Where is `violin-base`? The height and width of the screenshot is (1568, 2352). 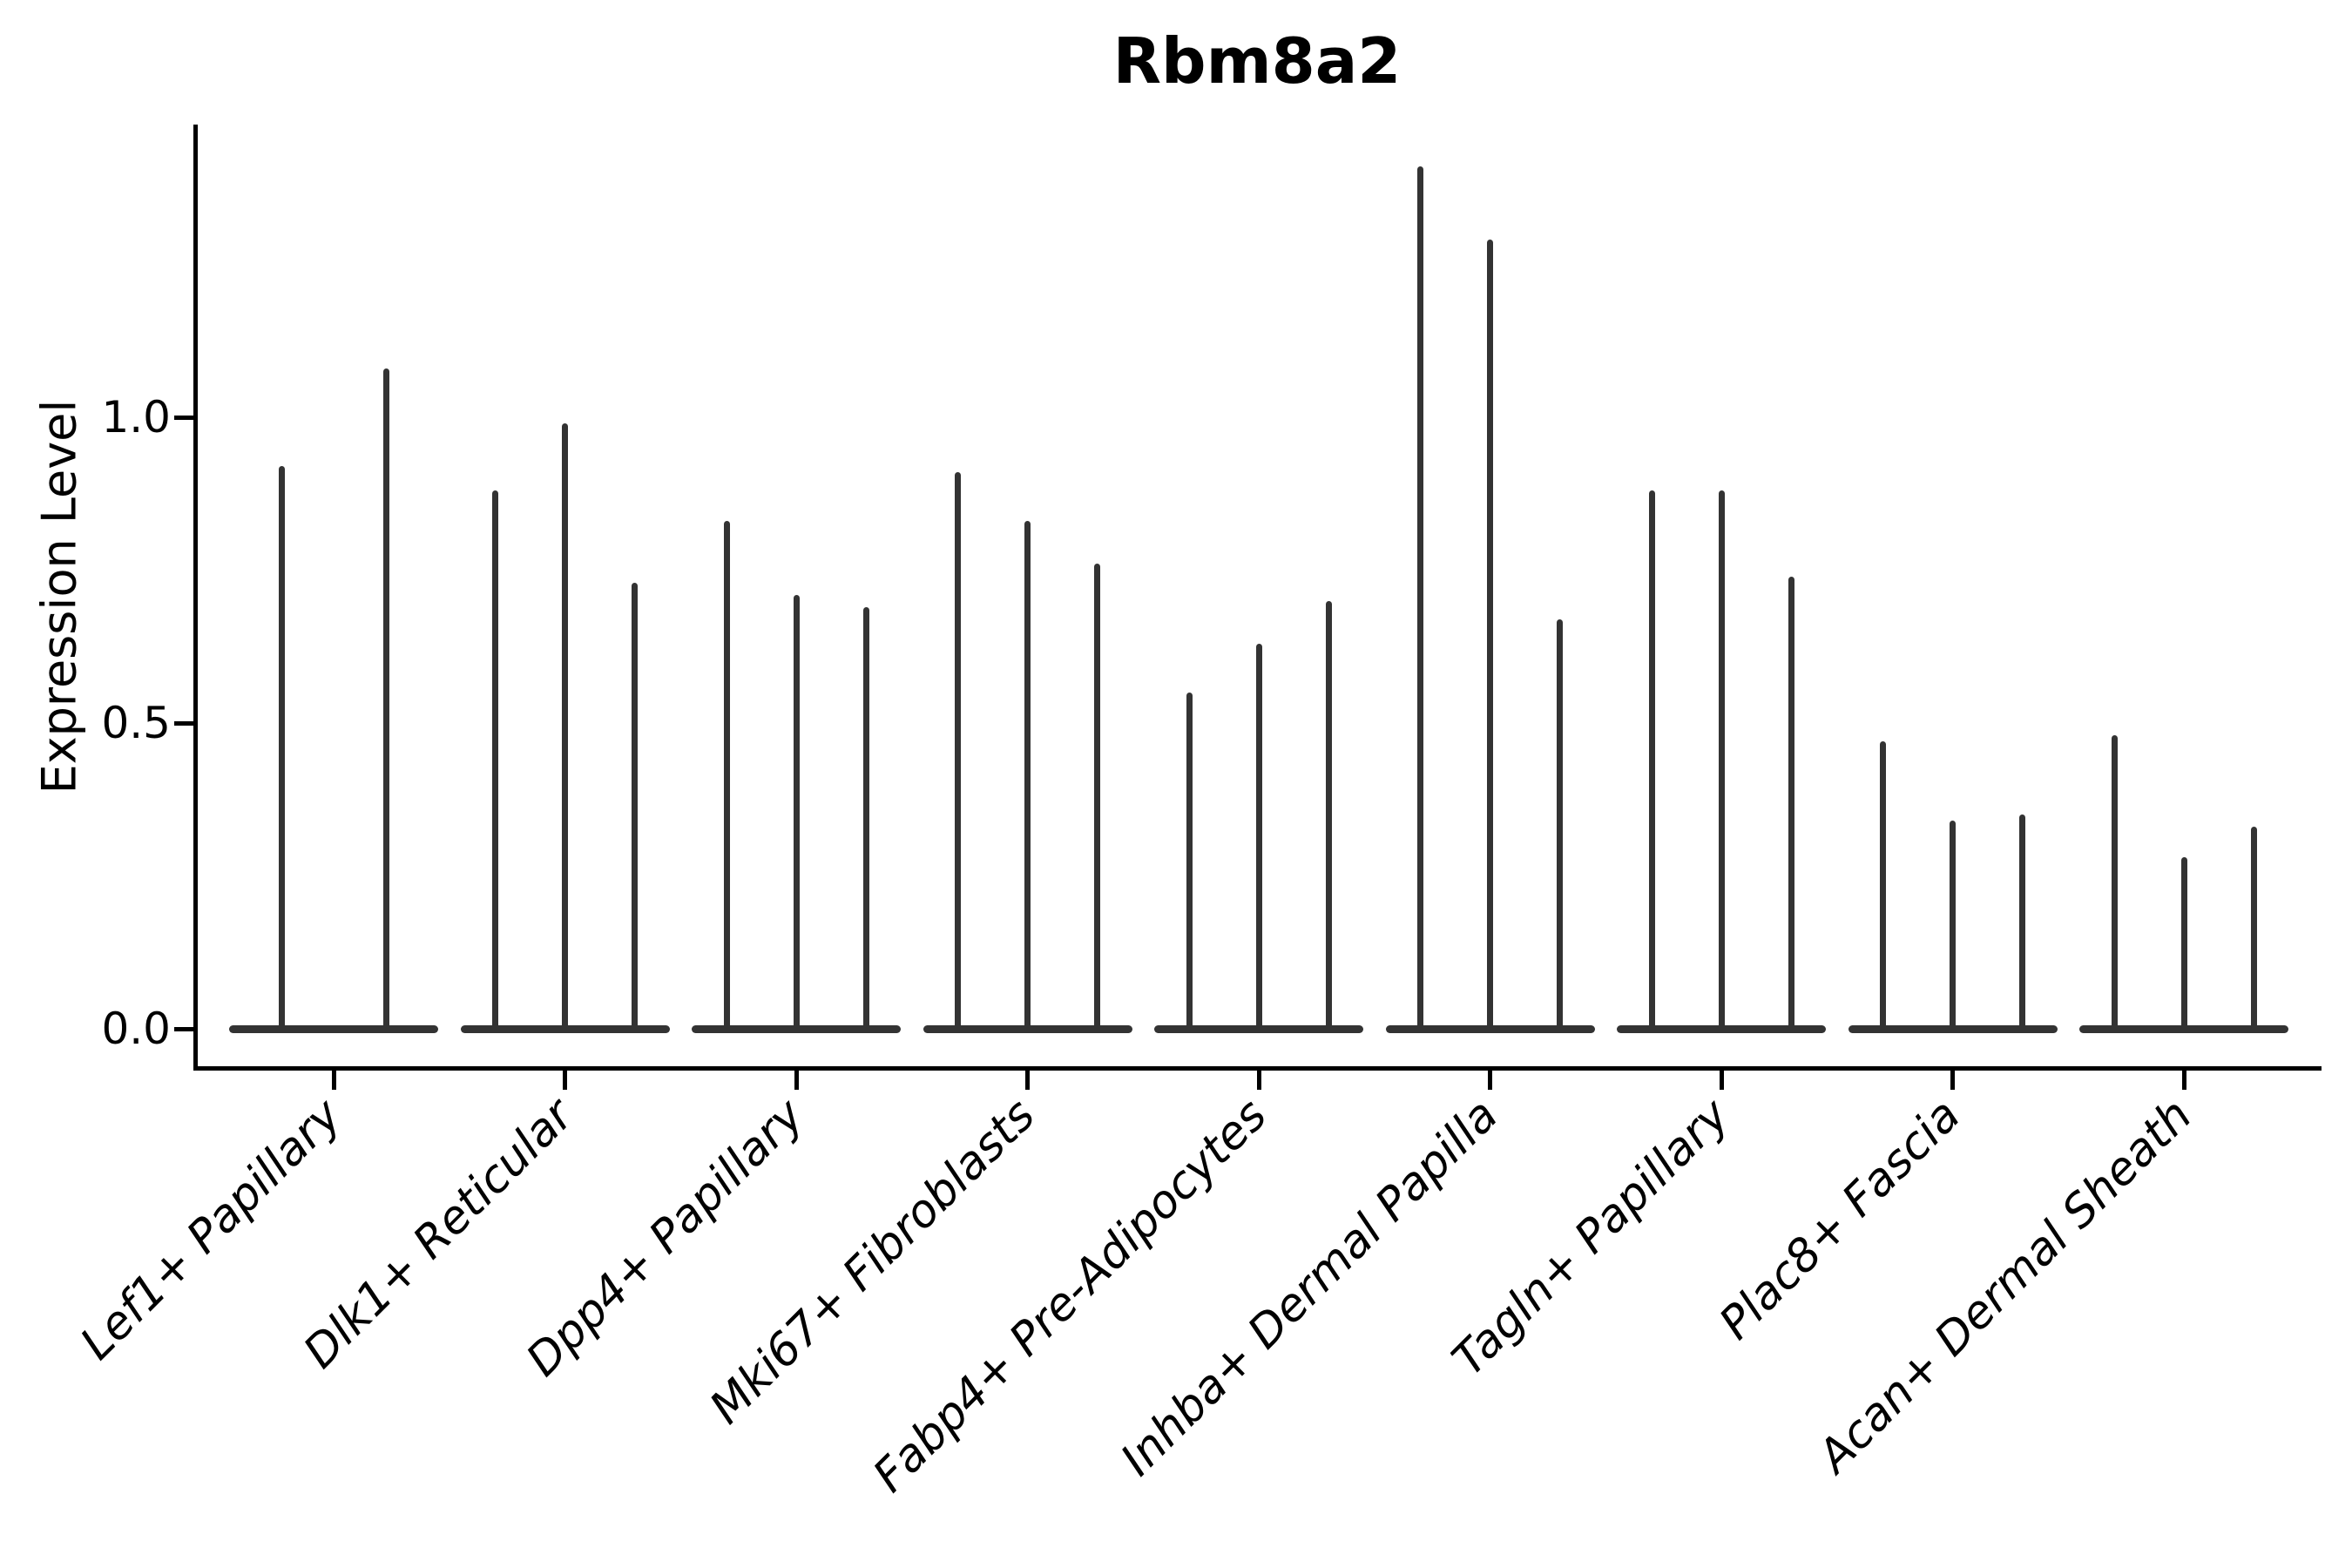
violin-base is located at coordinates (334, 1029).